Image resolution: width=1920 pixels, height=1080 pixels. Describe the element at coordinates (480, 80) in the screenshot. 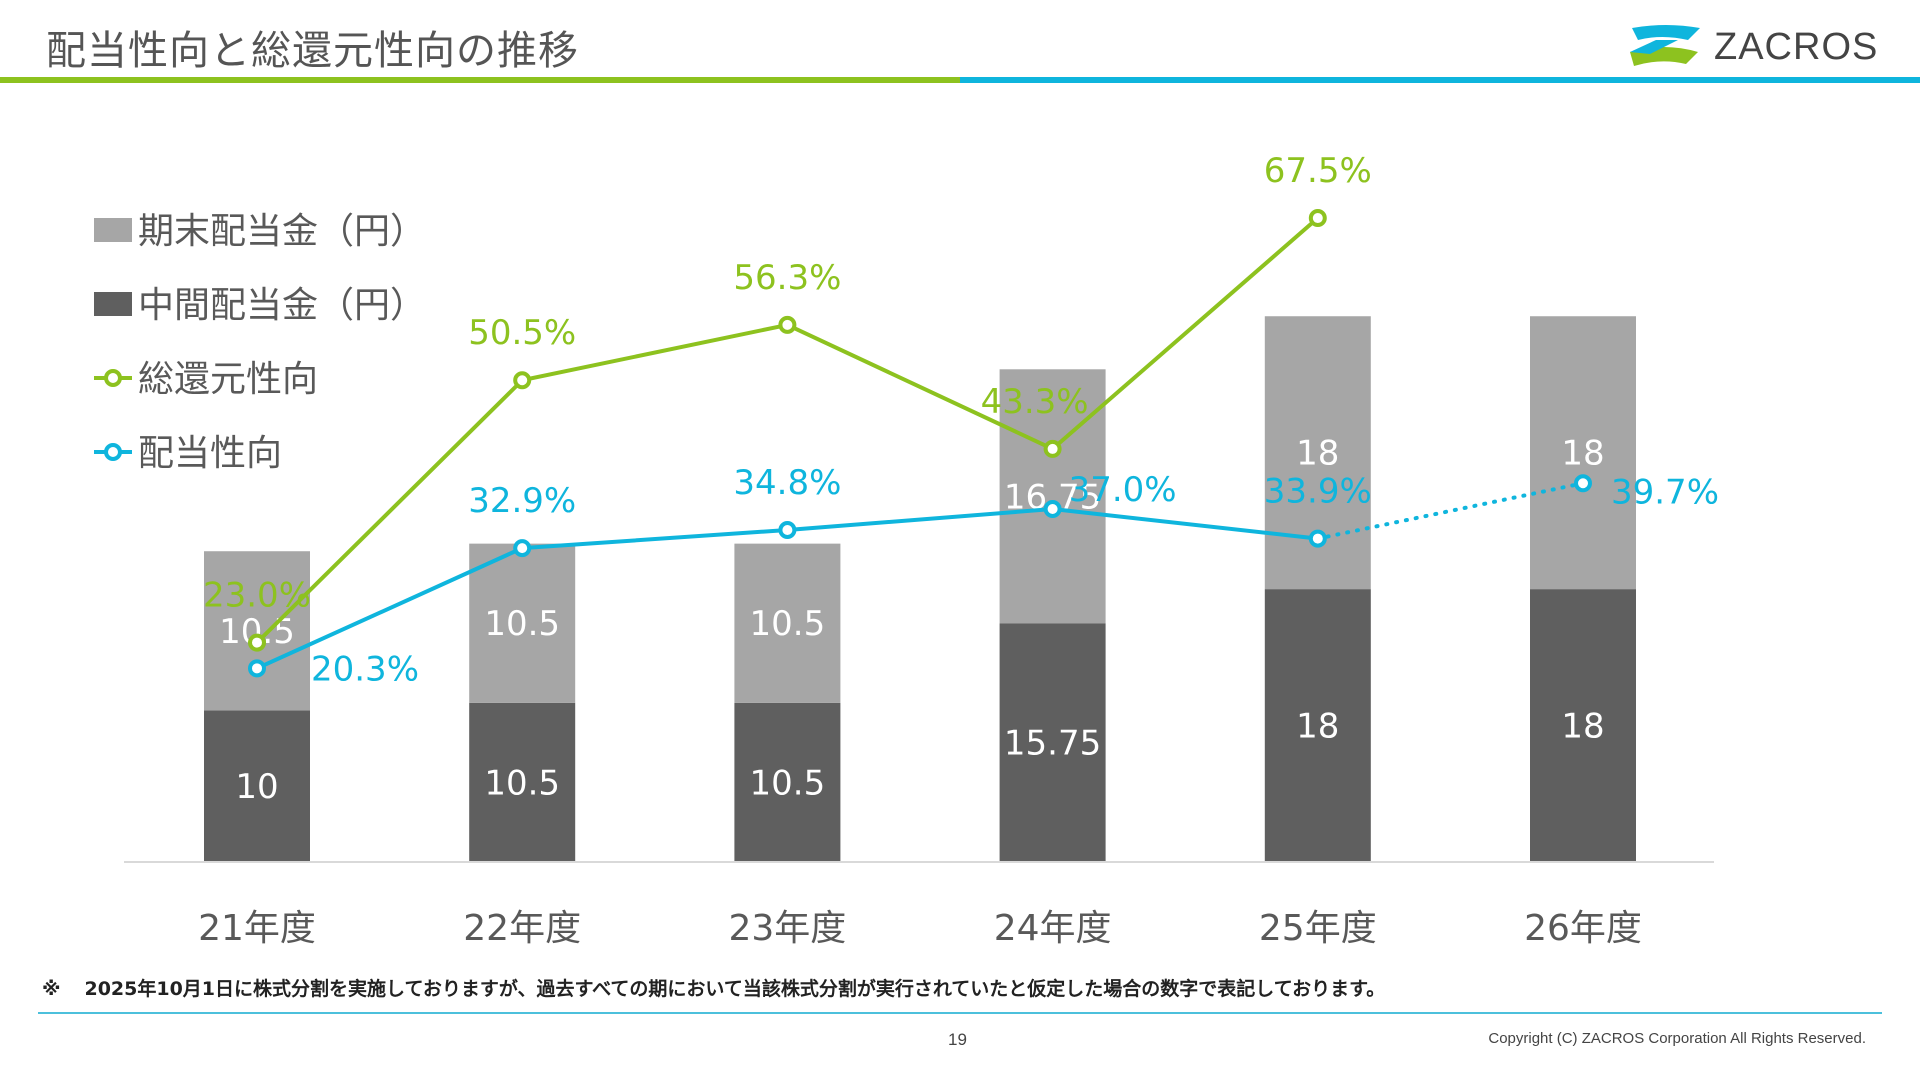

I see `header-rule-green` at that location.